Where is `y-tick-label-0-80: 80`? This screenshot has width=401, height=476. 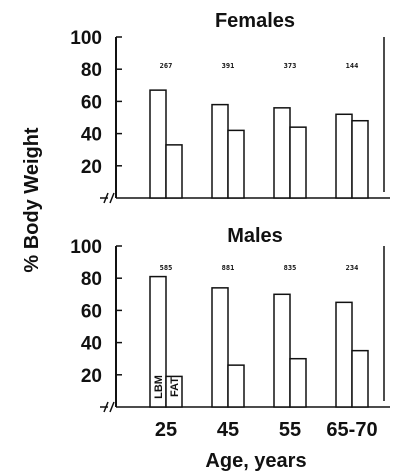
y-tick-label-0-80: 80 is located at coordinates (91, 70).